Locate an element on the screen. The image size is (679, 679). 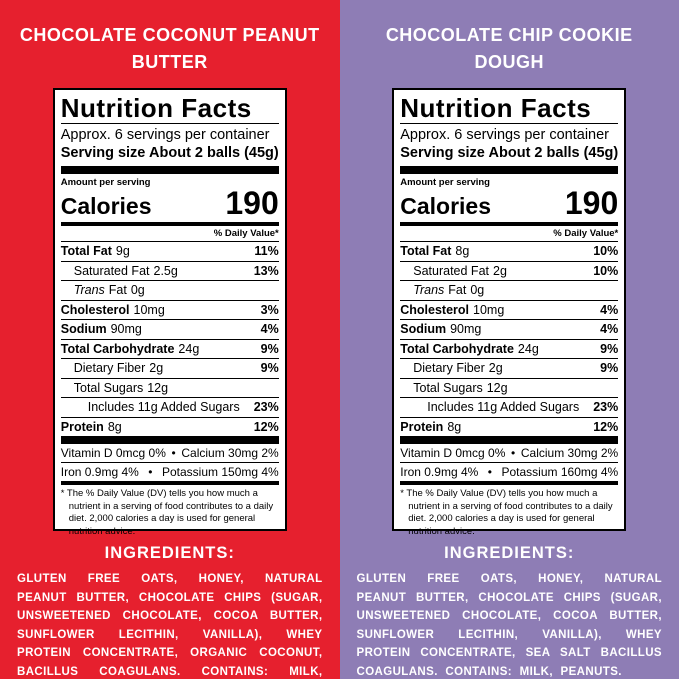
micros-row-2: Iron 0.9mg 4% • Potassium 150mg 4% is located at coordinates (169, 471).